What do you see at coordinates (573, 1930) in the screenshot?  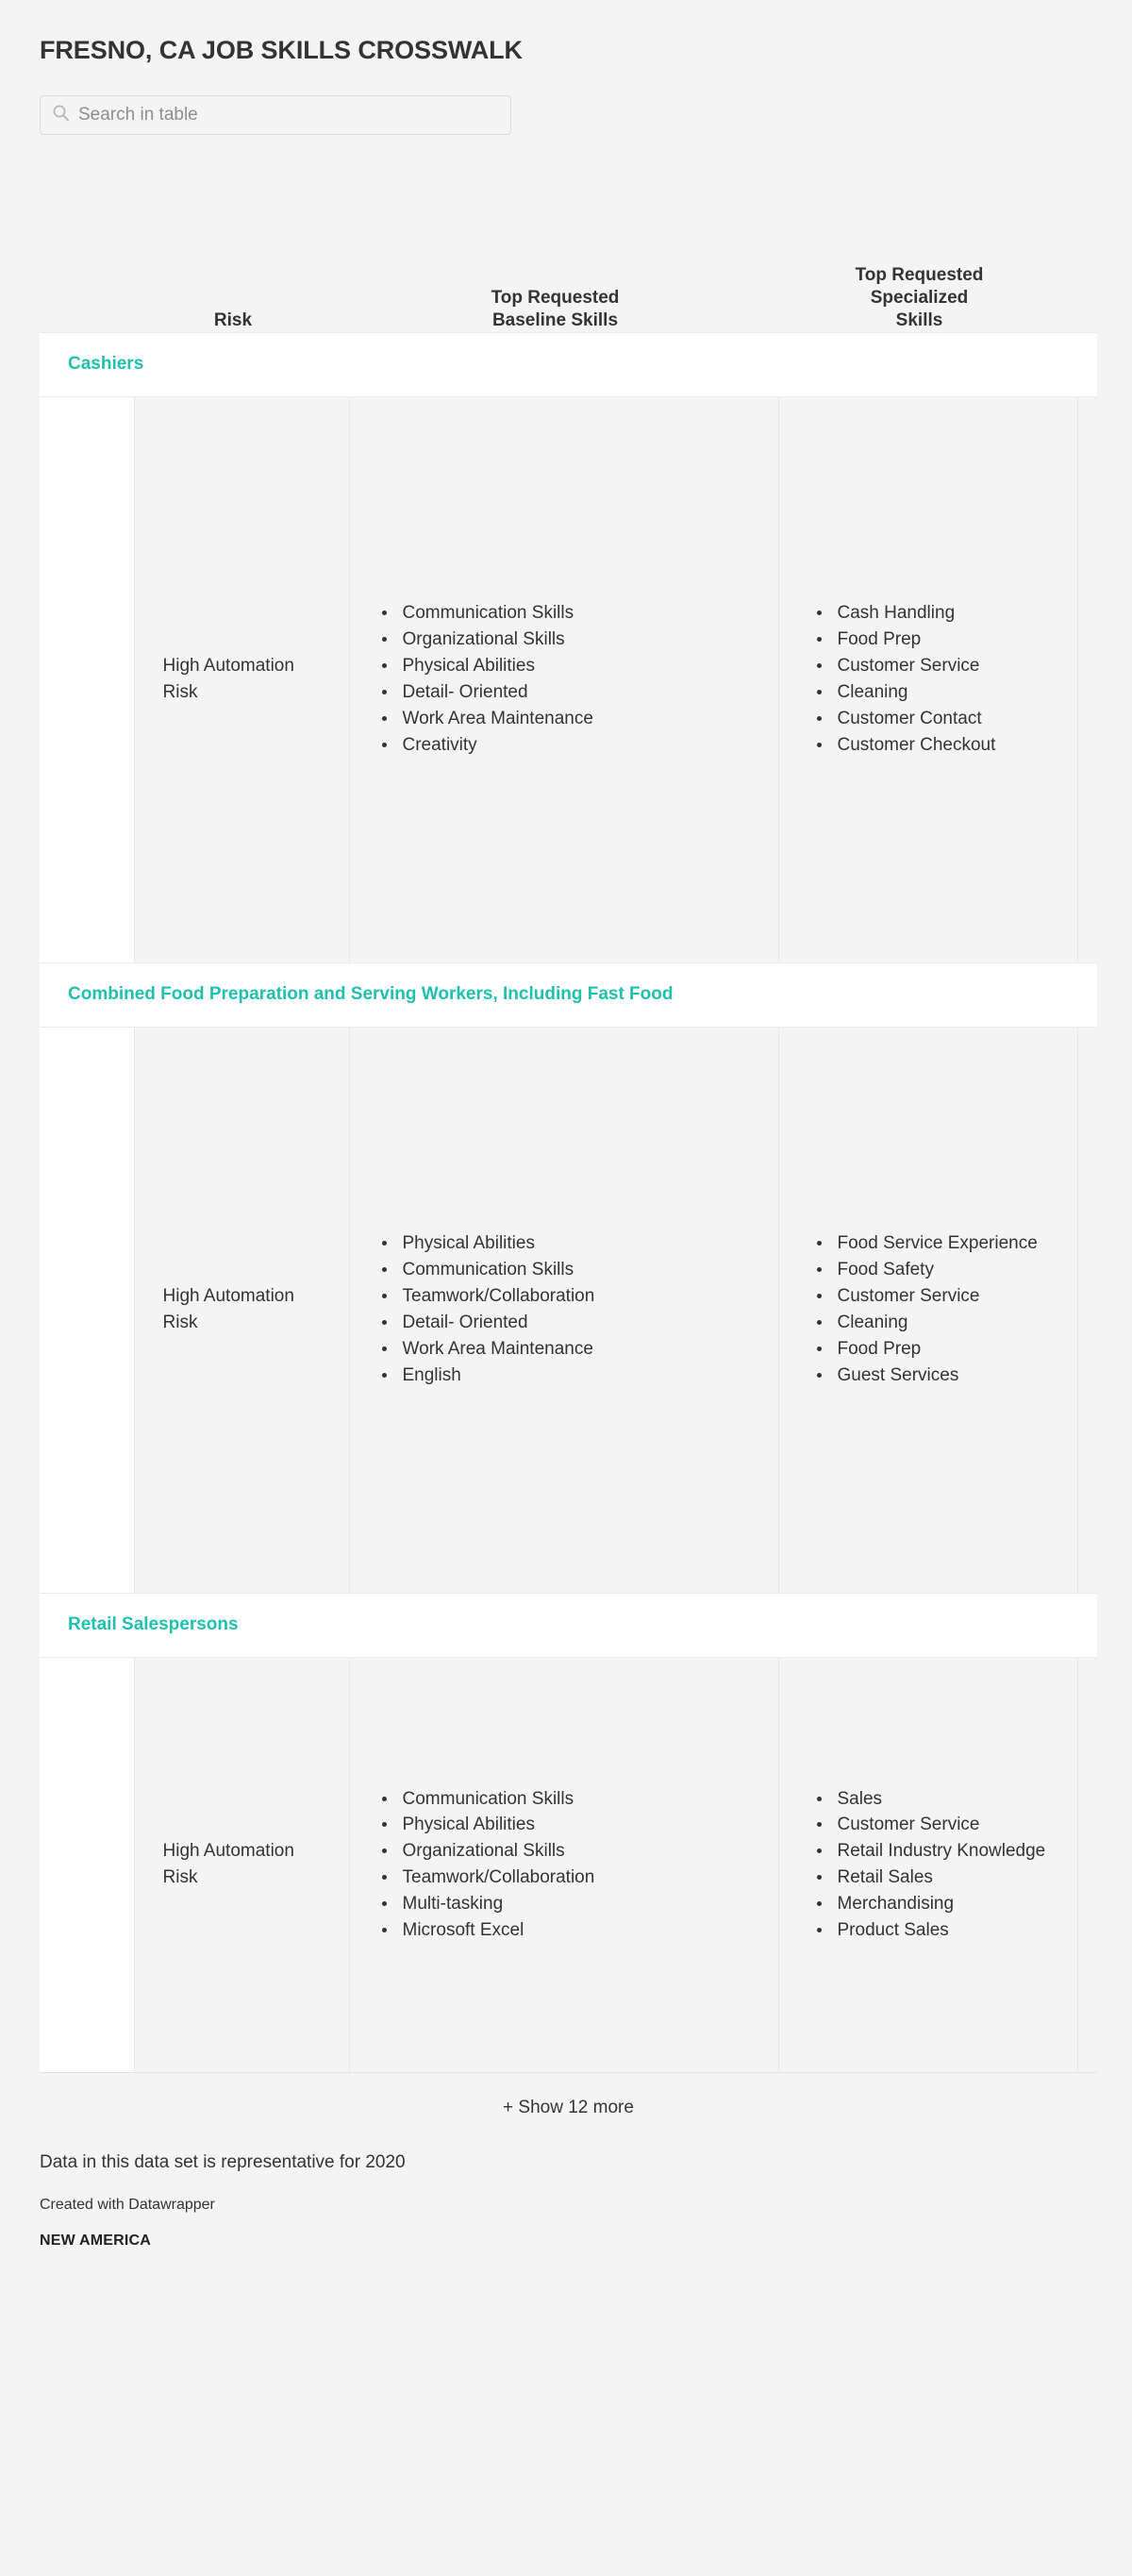 I see `skill-item: Microsoft Excel` at bounding box center [573, 1930].